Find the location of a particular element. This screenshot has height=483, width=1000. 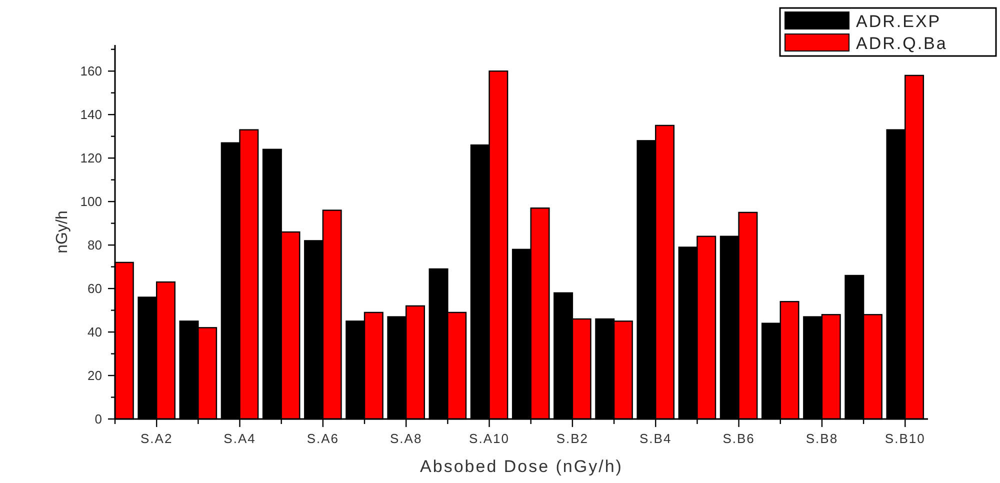

y-tick-label: 0 is located at coordinates (98, 419).